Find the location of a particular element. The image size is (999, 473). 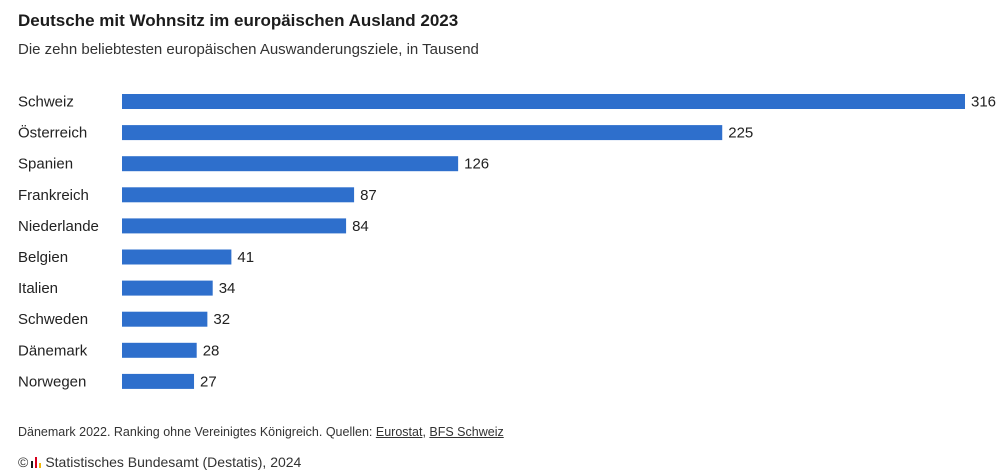

category-label: Österreich is located at coordinates (52, 133).